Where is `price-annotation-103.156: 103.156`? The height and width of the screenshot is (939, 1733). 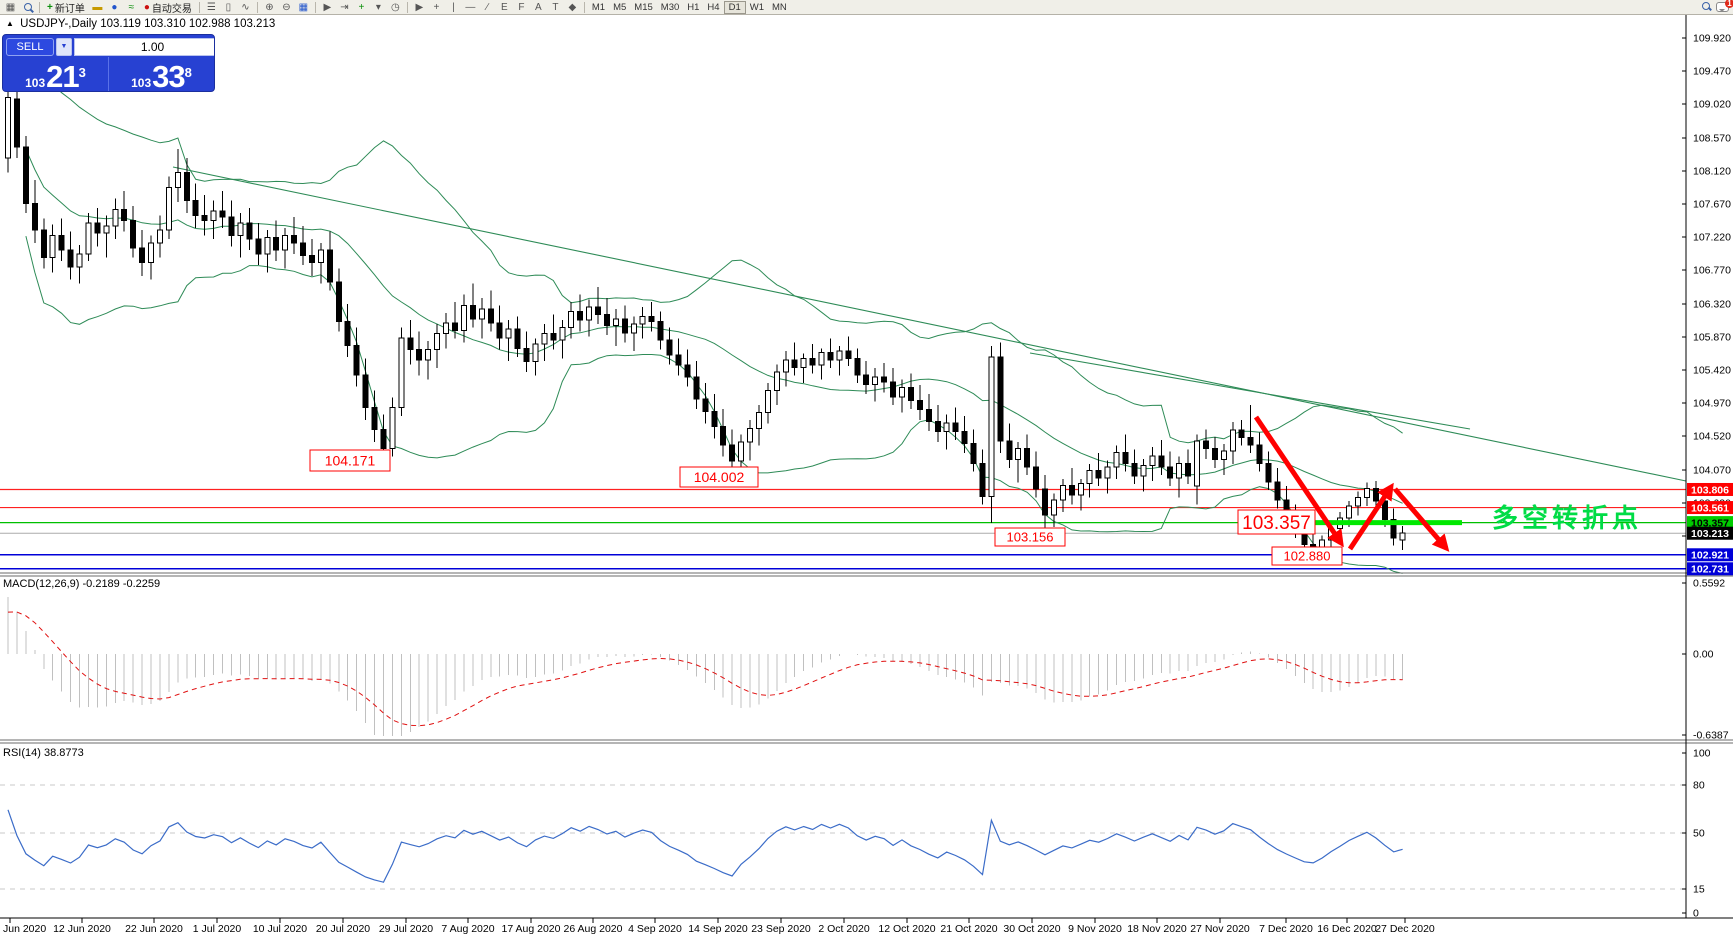 price-annotation-103.156: 103.156 is located at coordinates (1030, 537).